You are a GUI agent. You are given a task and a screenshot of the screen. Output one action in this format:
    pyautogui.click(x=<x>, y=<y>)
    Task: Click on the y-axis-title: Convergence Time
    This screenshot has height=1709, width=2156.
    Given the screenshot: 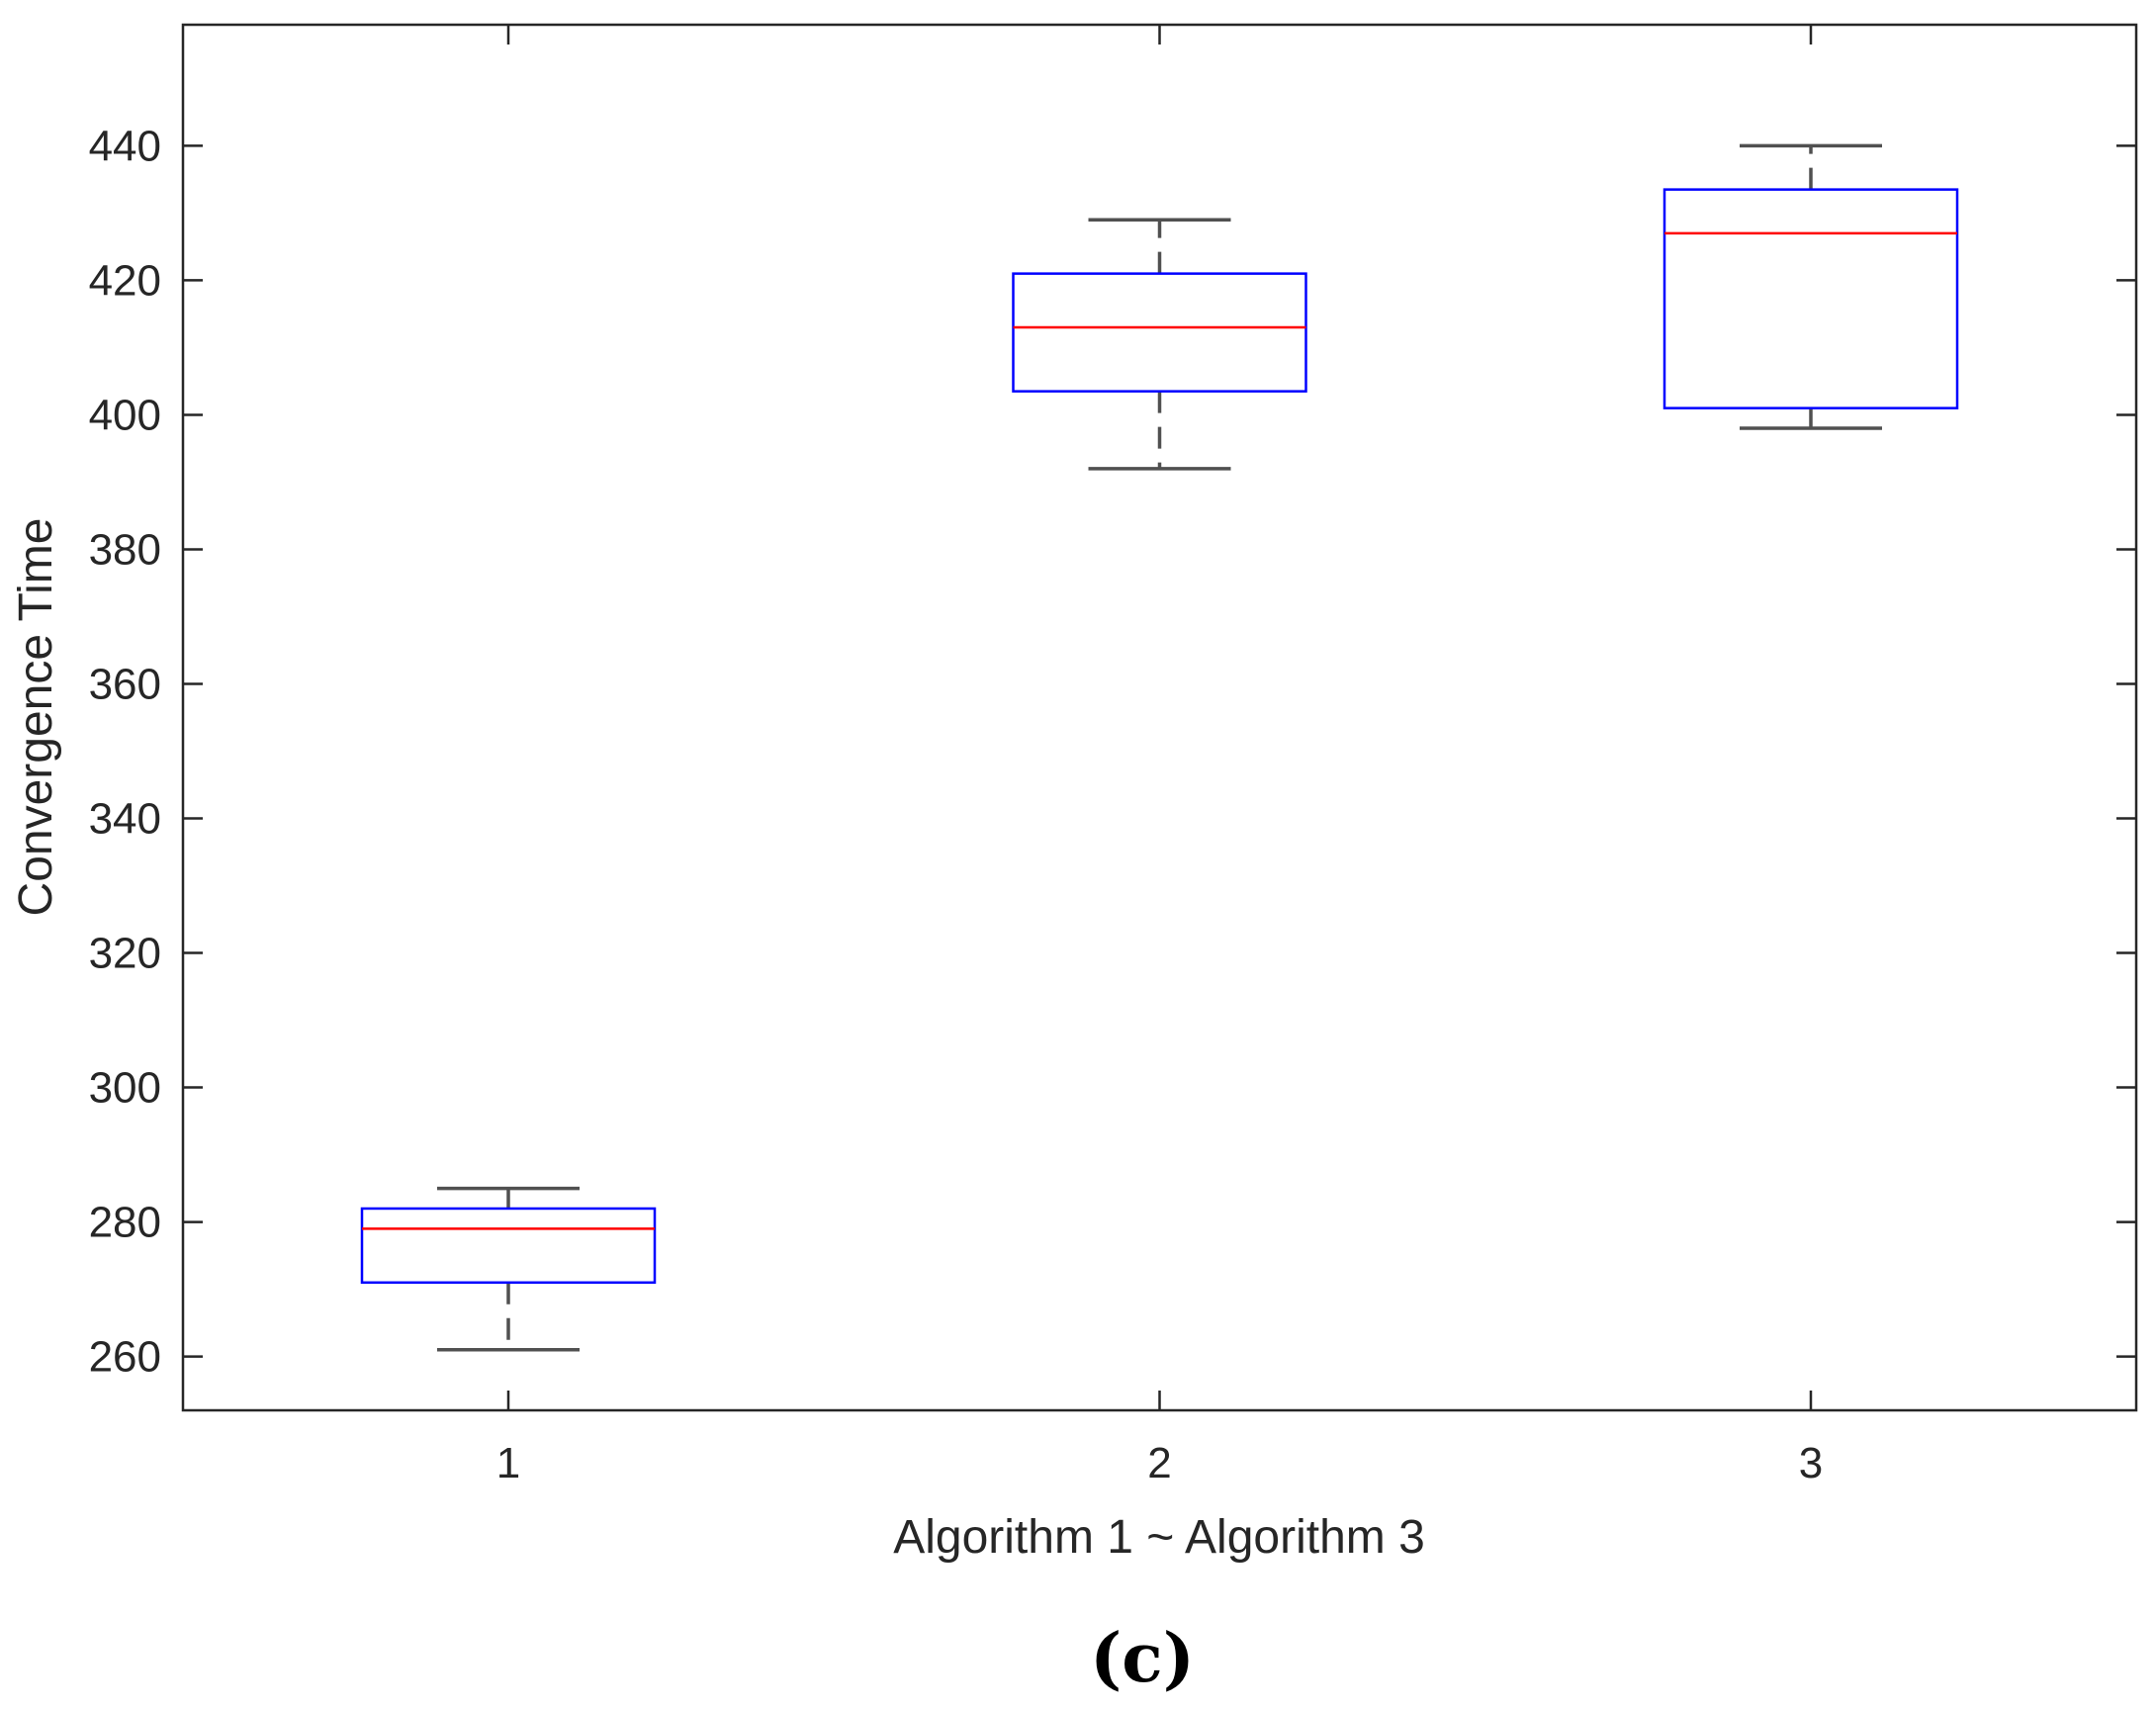 What is the action you would take?
    pyautogui.click(x=36, y=717)
    